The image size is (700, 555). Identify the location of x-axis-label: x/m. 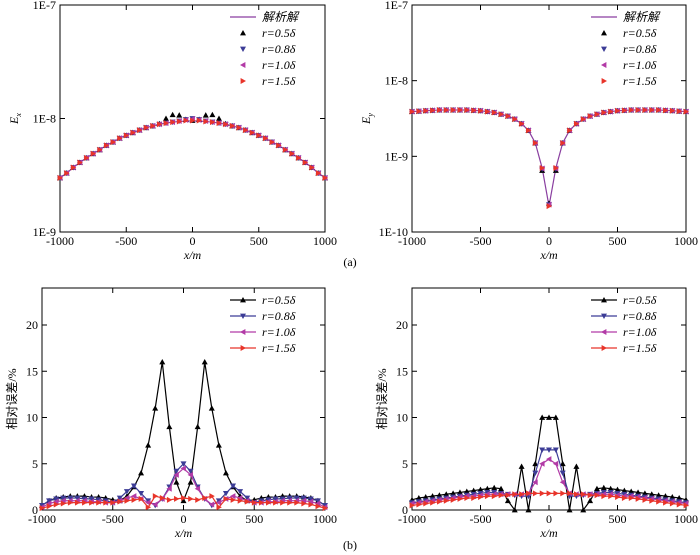
(548, 533).